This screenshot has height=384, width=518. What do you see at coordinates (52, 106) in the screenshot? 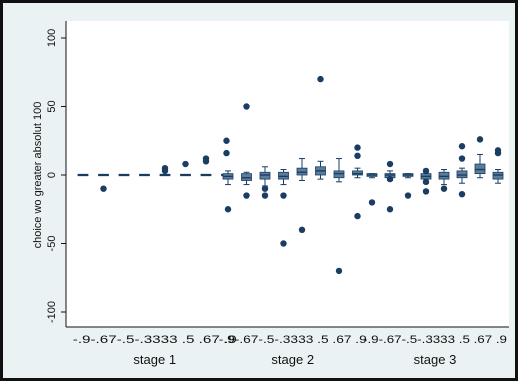
I see `y-tick-label: 50` at bounding box center [52, 106].